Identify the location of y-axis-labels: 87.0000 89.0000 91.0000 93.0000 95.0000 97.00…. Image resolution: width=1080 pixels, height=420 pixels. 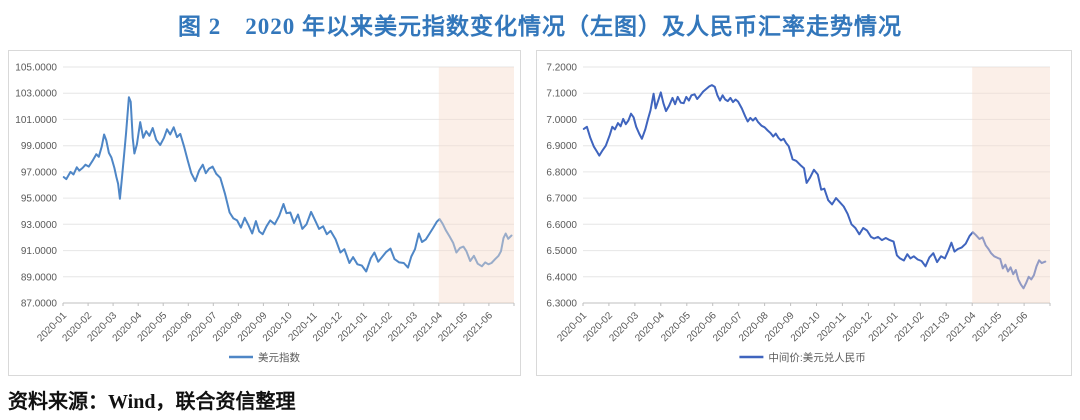
(36, 186).